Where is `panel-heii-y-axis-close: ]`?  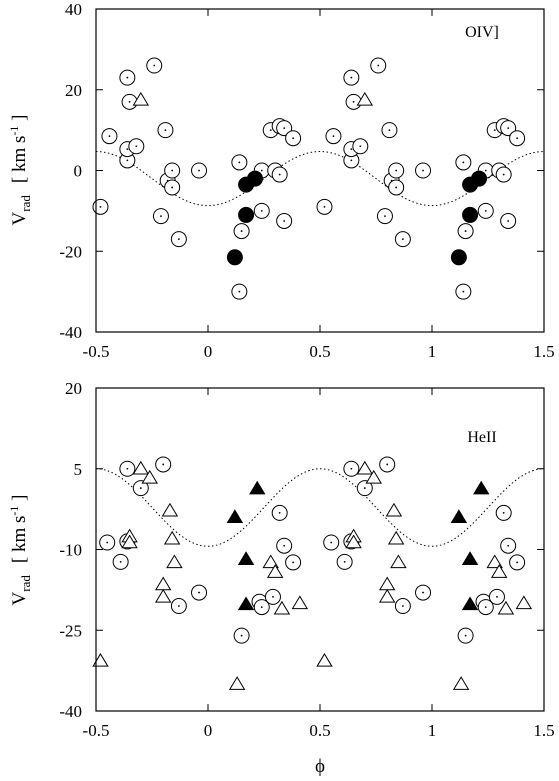
panel-heii-y-axis-close: ] is located at coordinates (19, 500).